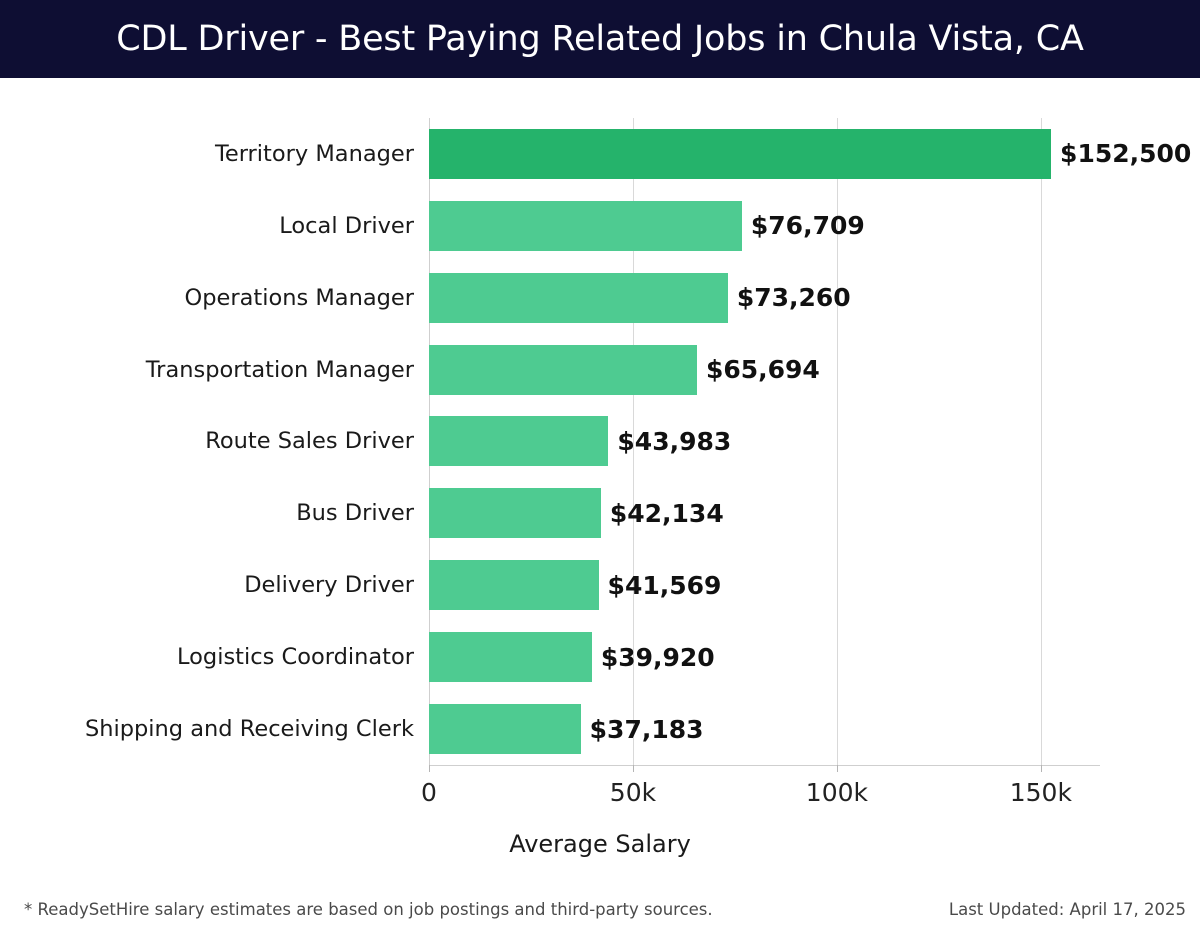 The height and width of the screenshot is (940, 1200). I want to click on bar-row: Local Driver $76,709, so click(600, 226).